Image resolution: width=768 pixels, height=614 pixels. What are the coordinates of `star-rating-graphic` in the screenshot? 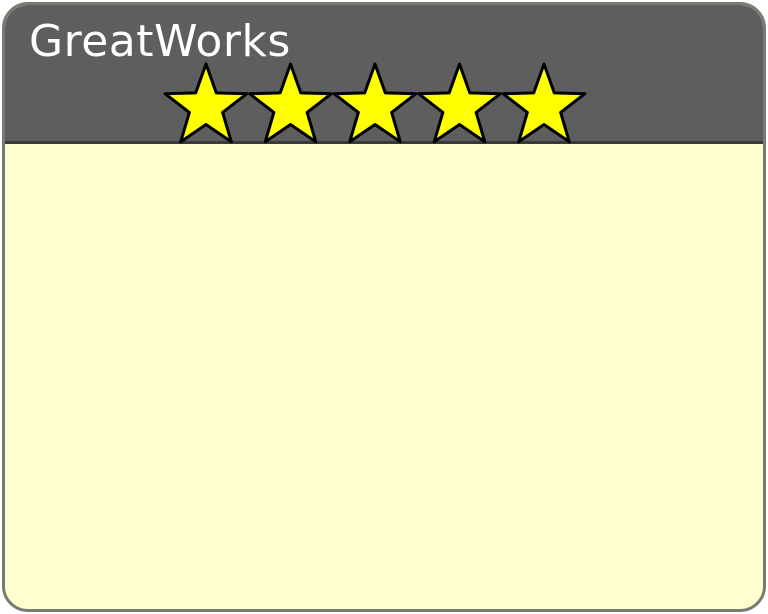 It's located at (375, 103).